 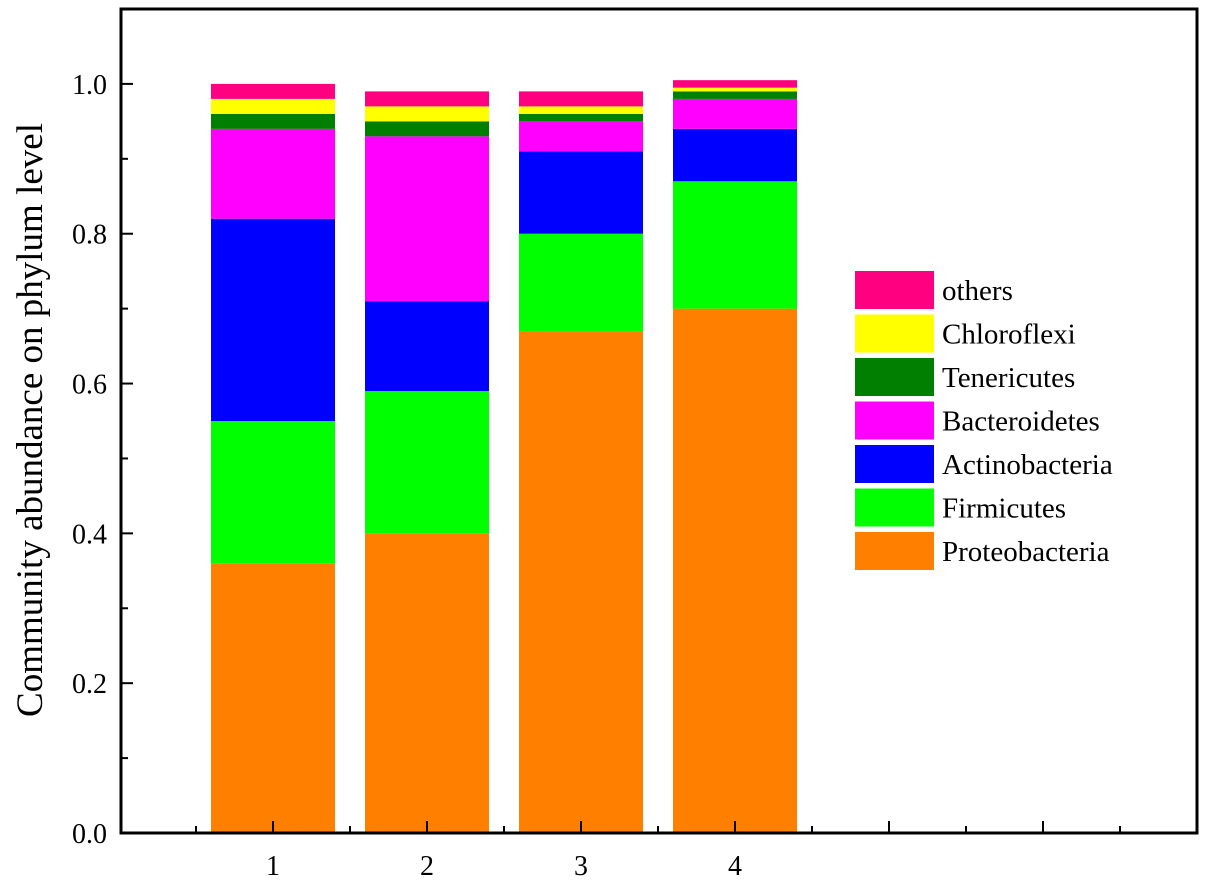 What do you see at coordinates (89, 834) in the screenshot?
I see `y-tick-label: 0.0` at bounding box center [89, 834].